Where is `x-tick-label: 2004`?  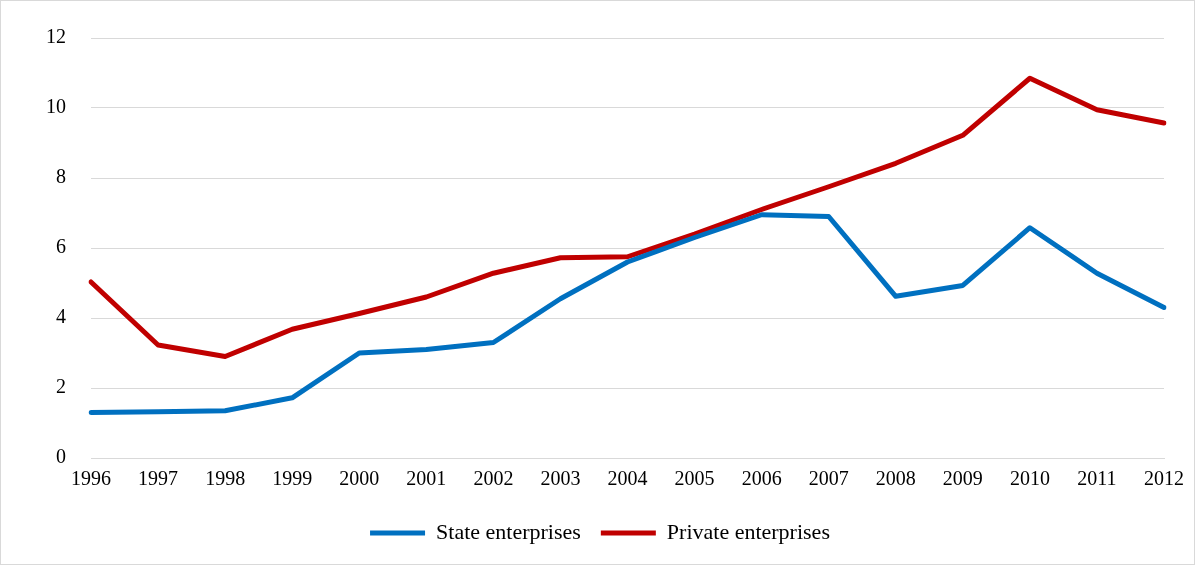
x-tick-label: 2004 is located at coordinates (627, 478).